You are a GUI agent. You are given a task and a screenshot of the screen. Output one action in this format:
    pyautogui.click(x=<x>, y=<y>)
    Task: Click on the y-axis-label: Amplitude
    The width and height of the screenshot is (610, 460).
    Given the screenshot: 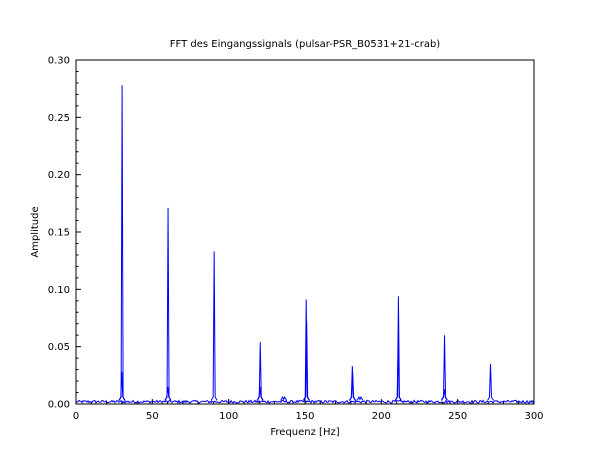 What is the action you would take?
    pyautogui.click(x=35, y=231)
    